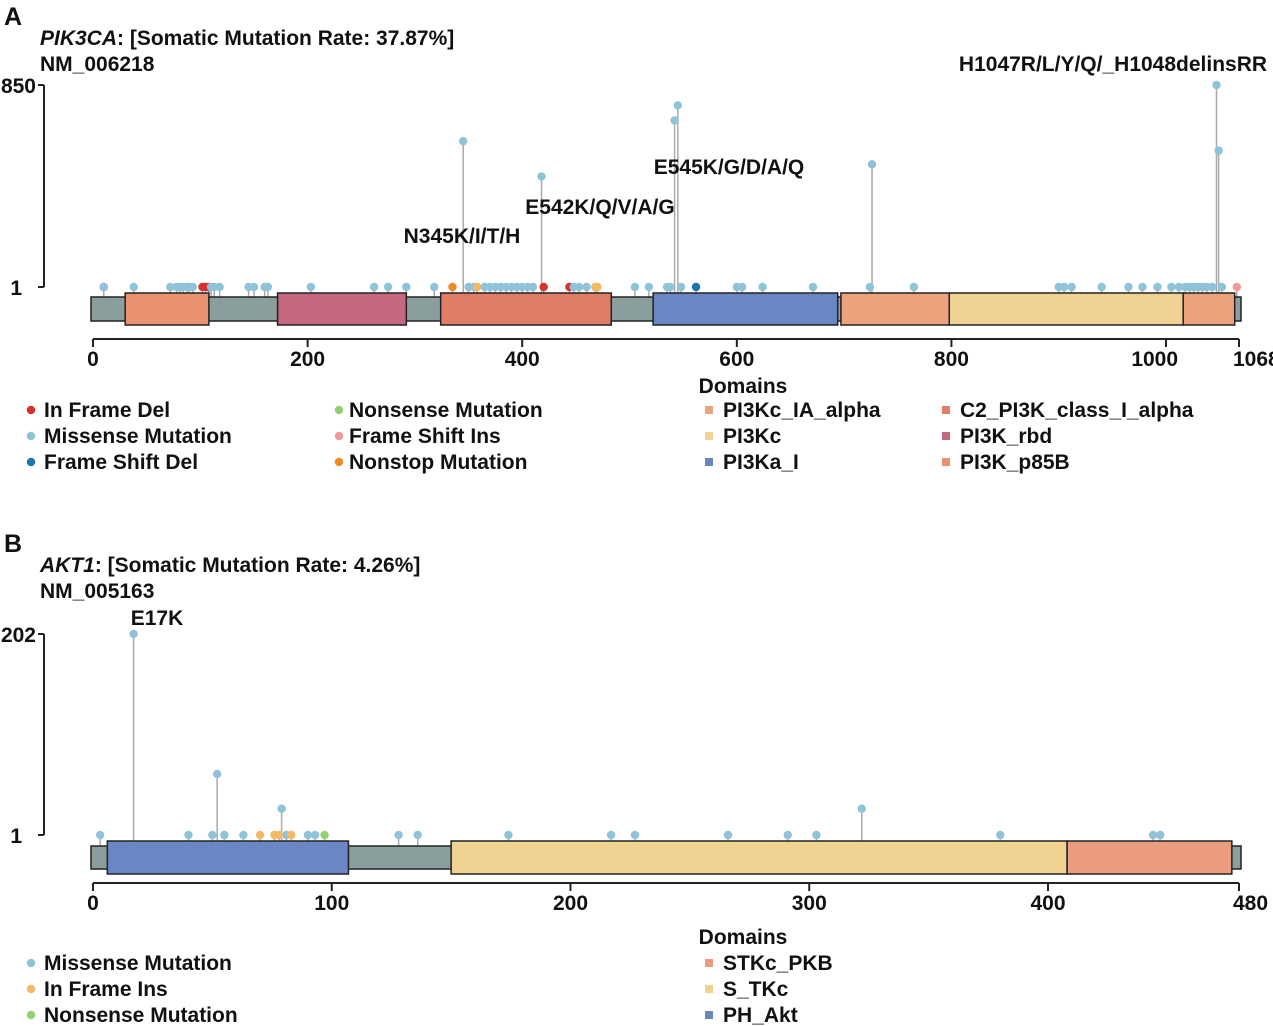  I want to click on legend-marker-missense, so click(31, 436).